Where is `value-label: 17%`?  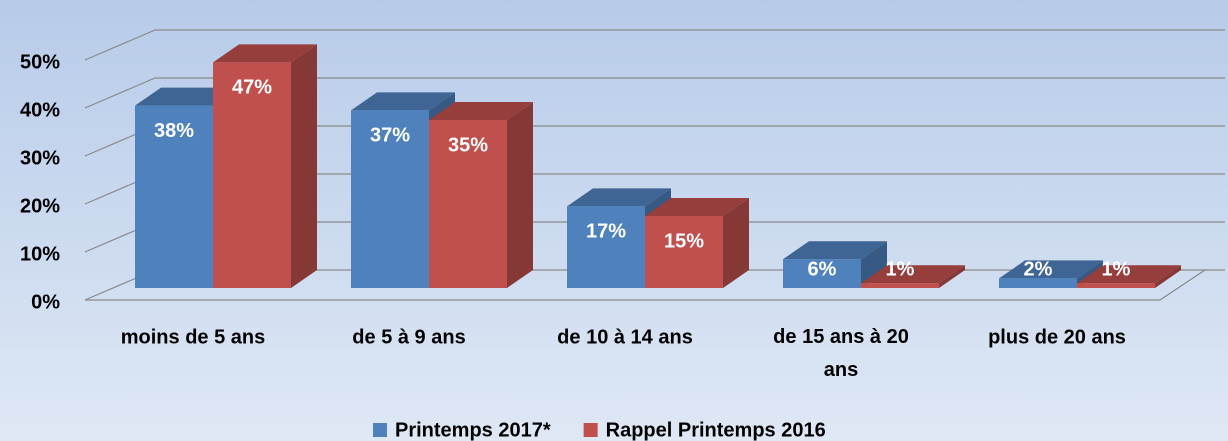 value-label: 17% is located at coordinates (606, 232).